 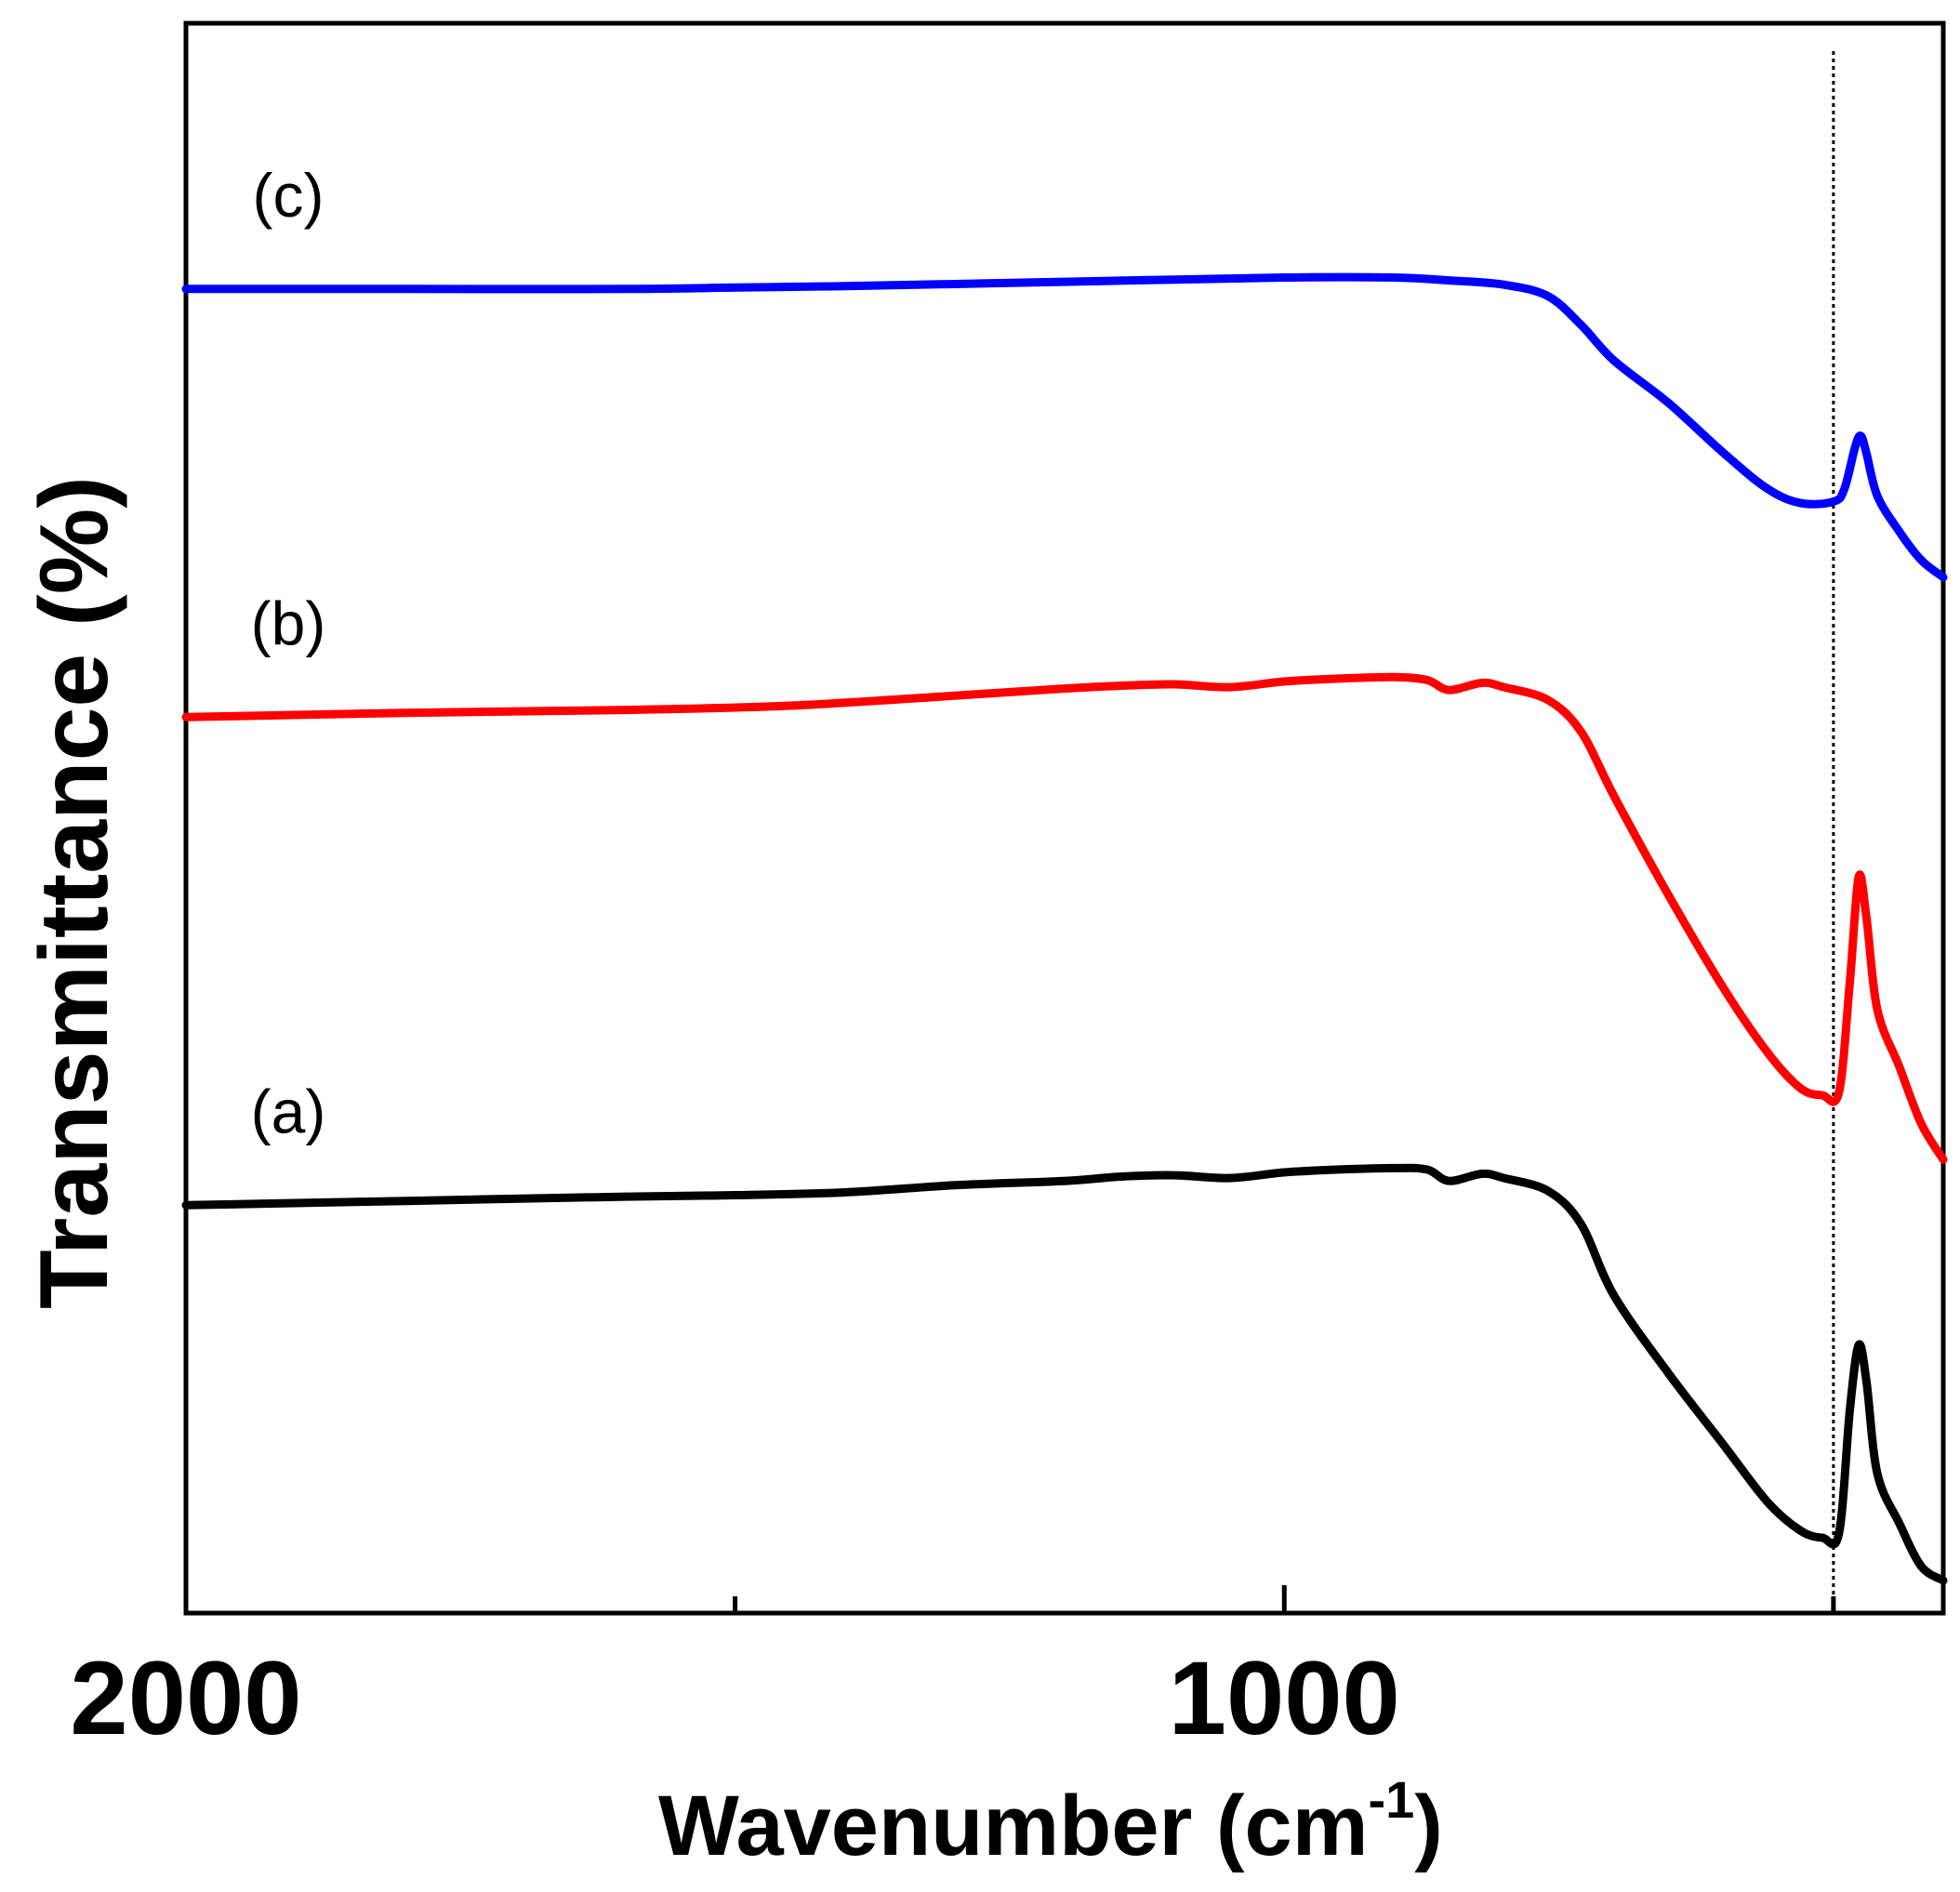 I want to click on x-tick-label: 1000, so click(x=1285, y=1698).